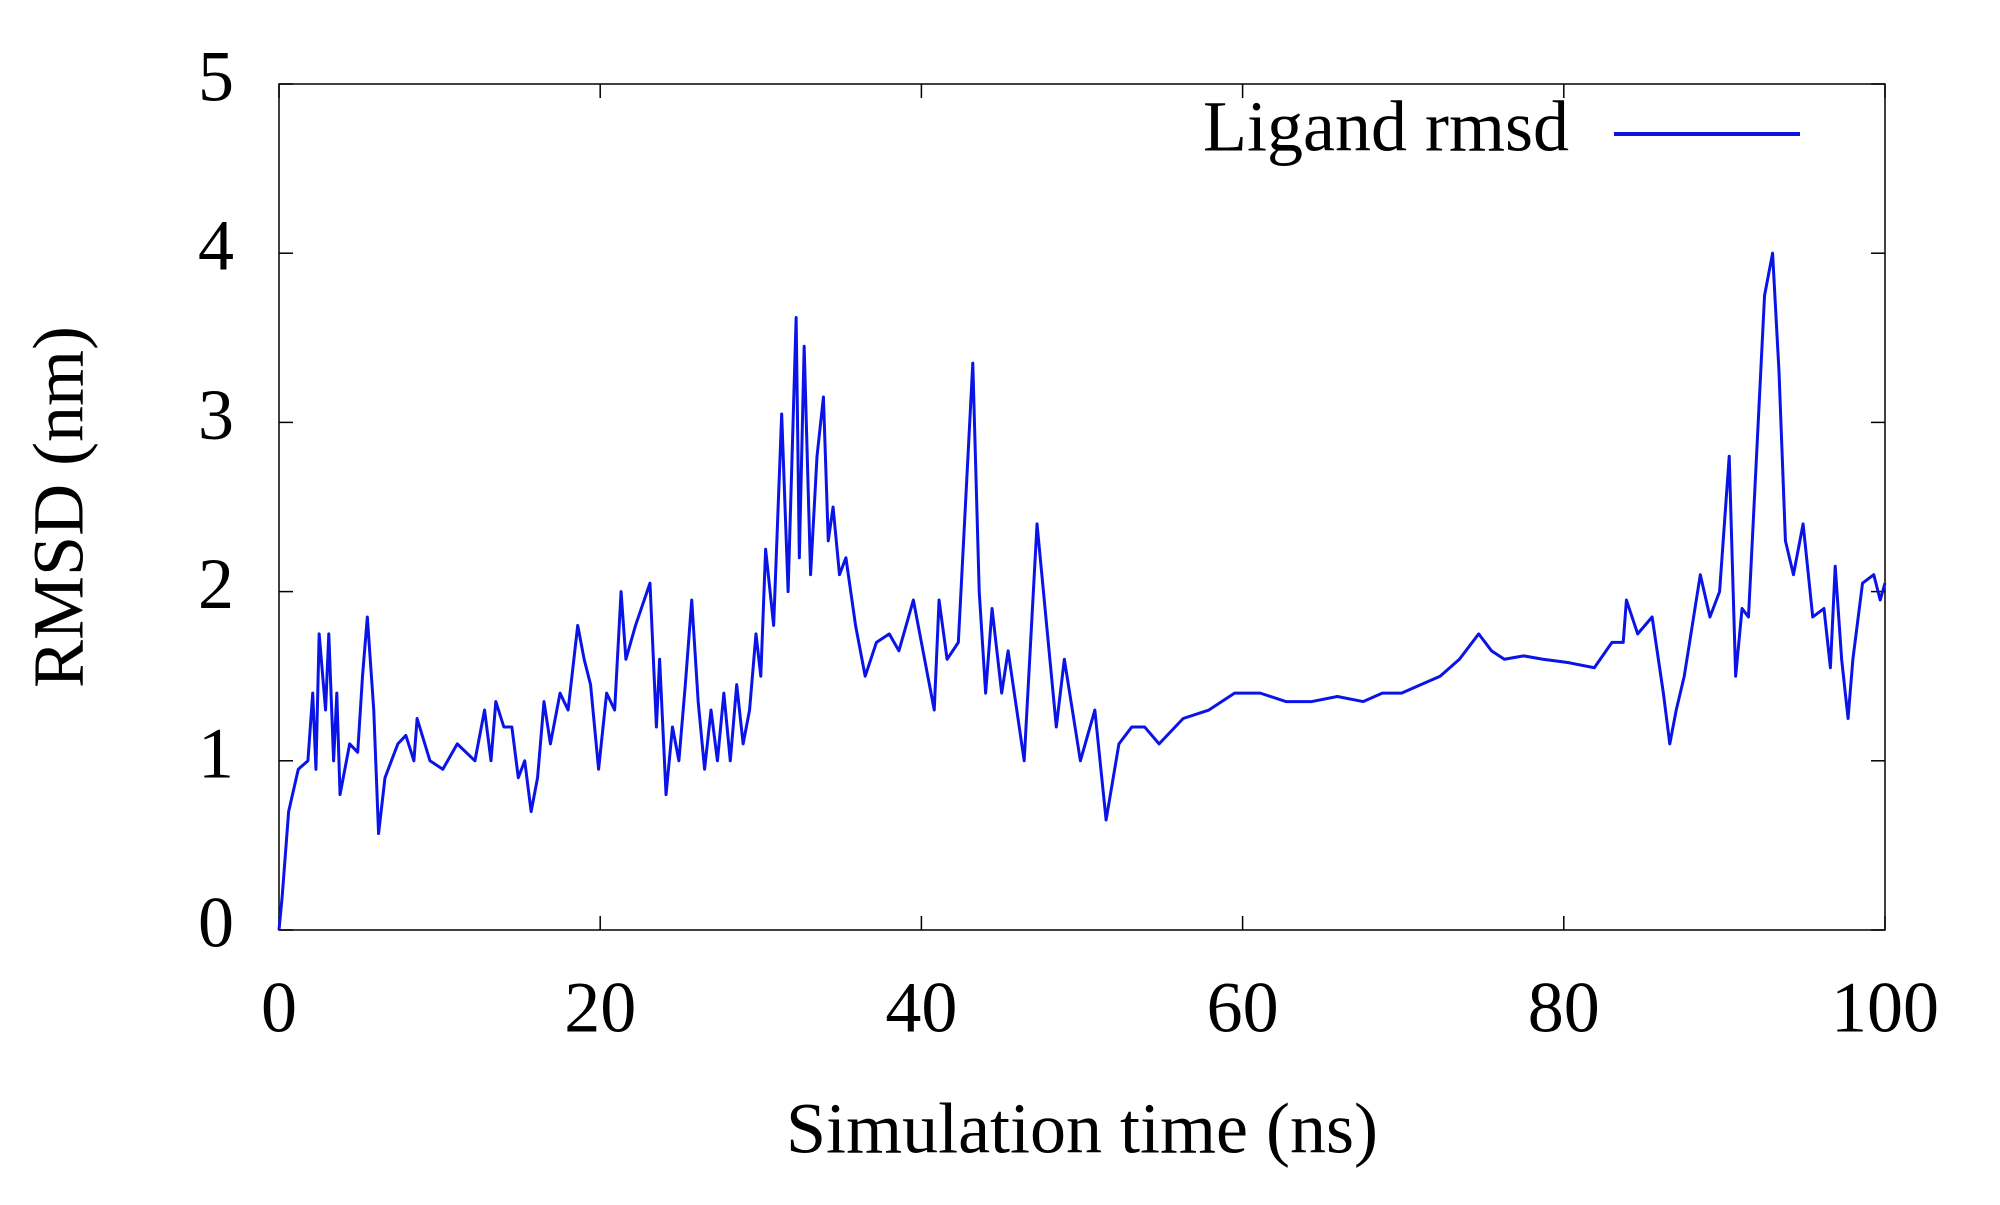  I want to click on y-tick-label: 3, so click(216, 415).